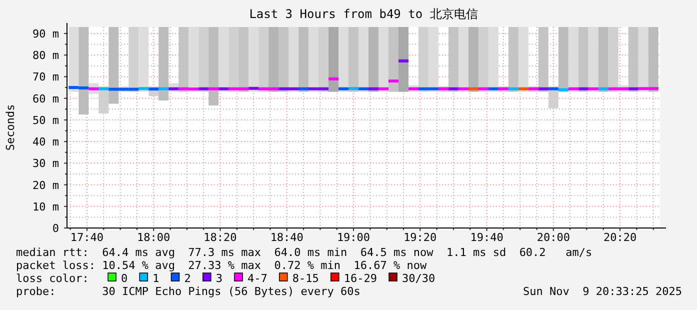  What do you see at coordinates (420, 237) in the screenshot?
I see `x-tick-label: 19:20` at bounding box center [420, 237].